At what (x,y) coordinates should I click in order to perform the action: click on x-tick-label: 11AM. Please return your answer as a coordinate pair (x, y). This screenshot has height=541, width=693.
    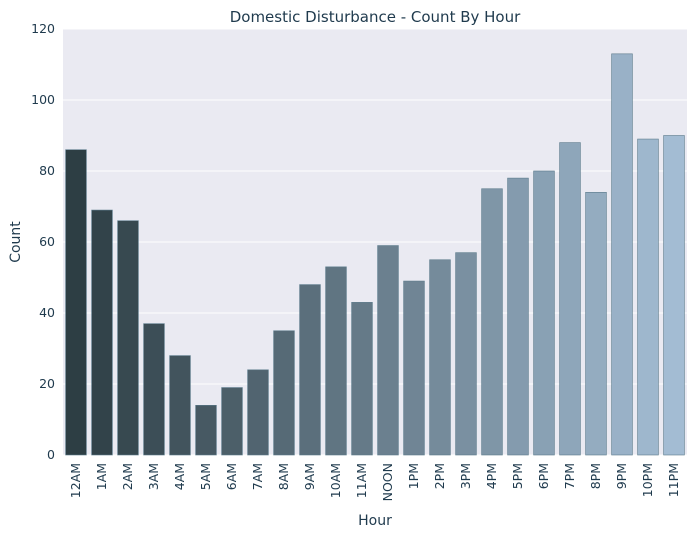
    Looking at the image, I should click on (361, 480).